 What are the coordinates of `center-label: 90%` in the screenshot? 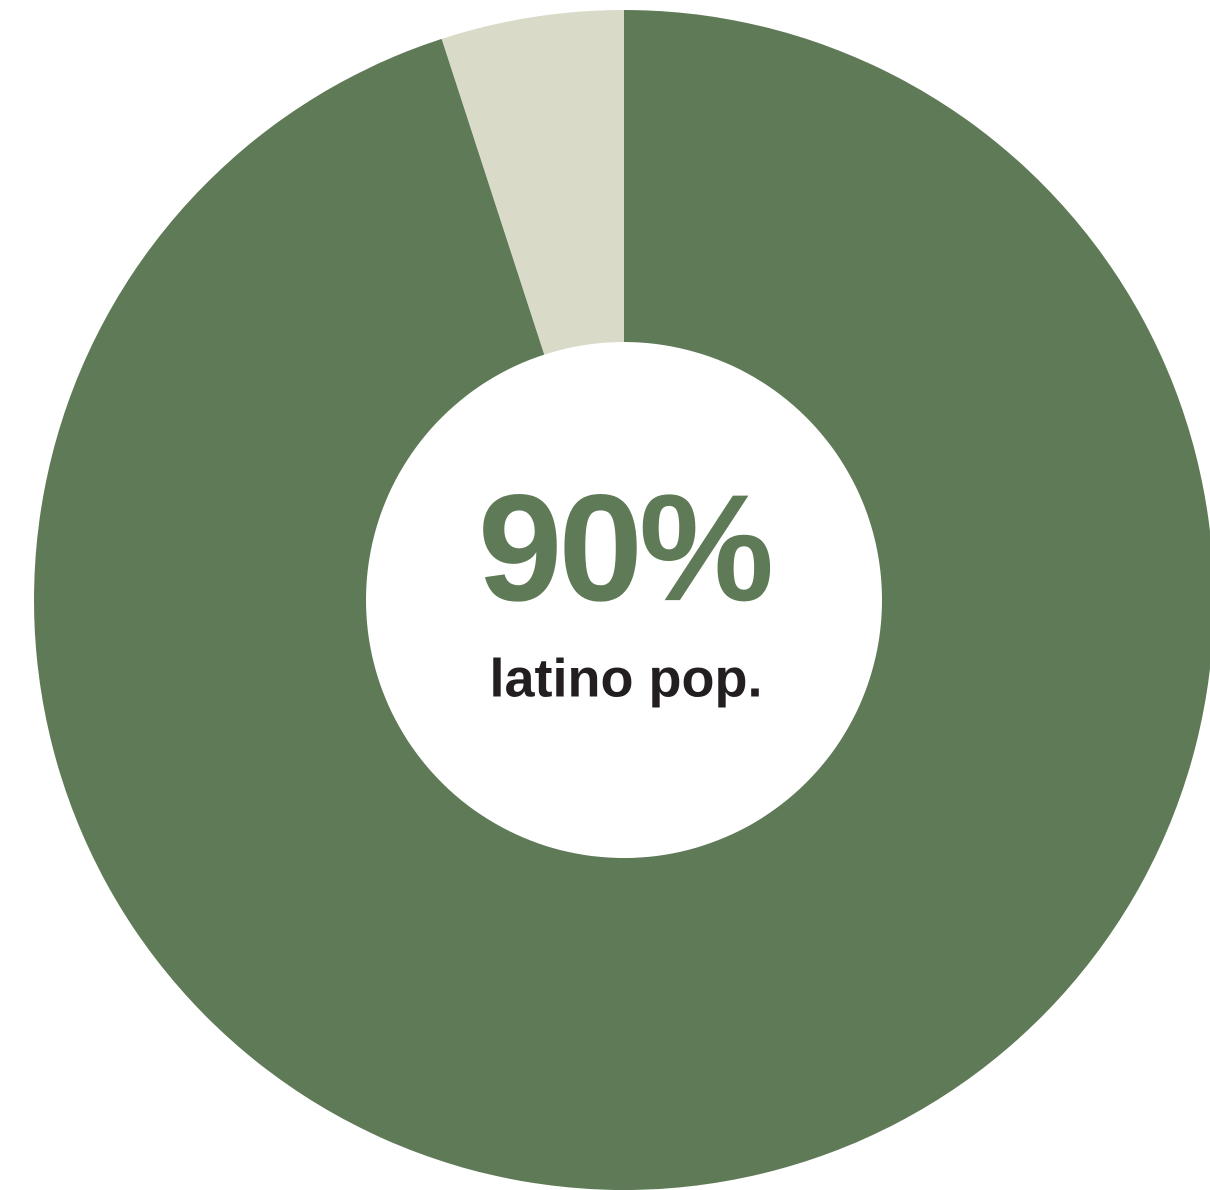 It's located at (624, 548).